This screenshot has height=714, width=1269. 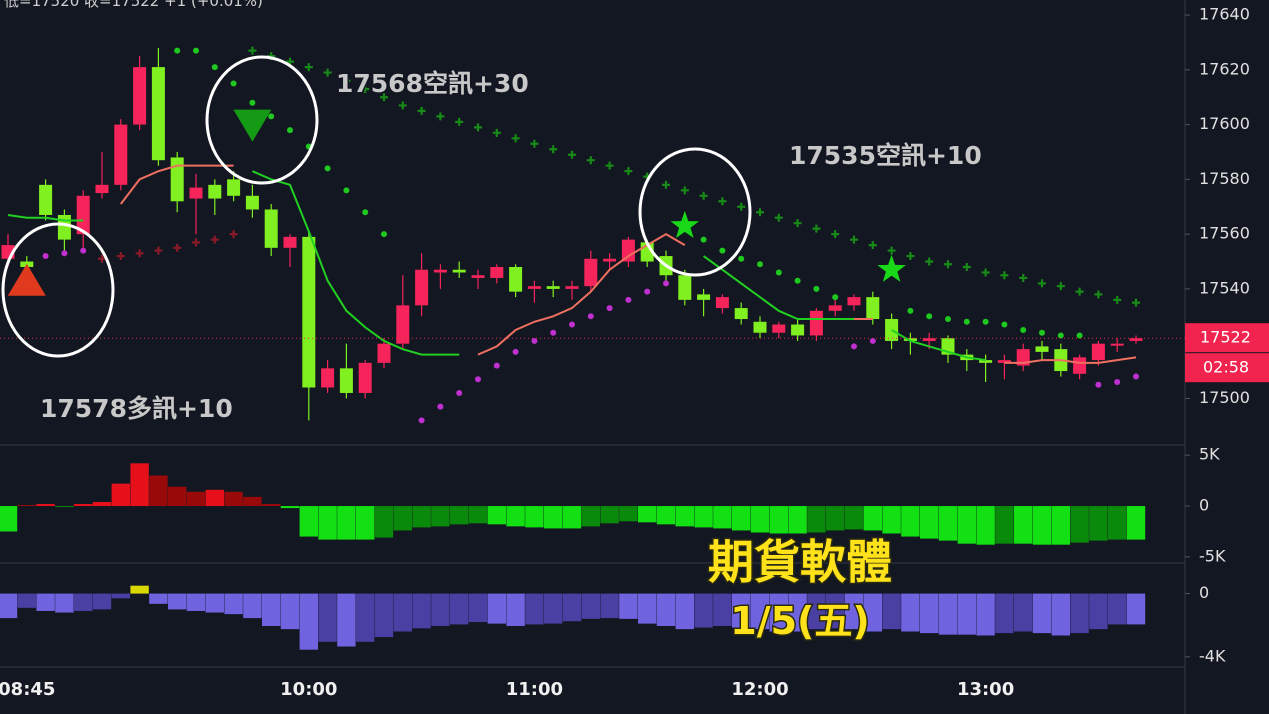 What do you see at coordinates (891, 268) in the screenshot?
I see `signal-marker` at bounding box center [891, 268].